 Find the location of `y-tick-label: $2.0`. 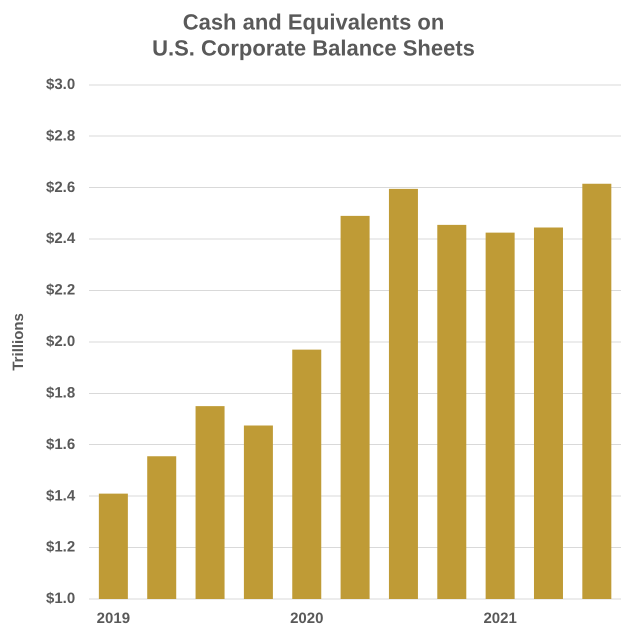

y-tick-label: $2.0 is located at coordinates (61, 341).